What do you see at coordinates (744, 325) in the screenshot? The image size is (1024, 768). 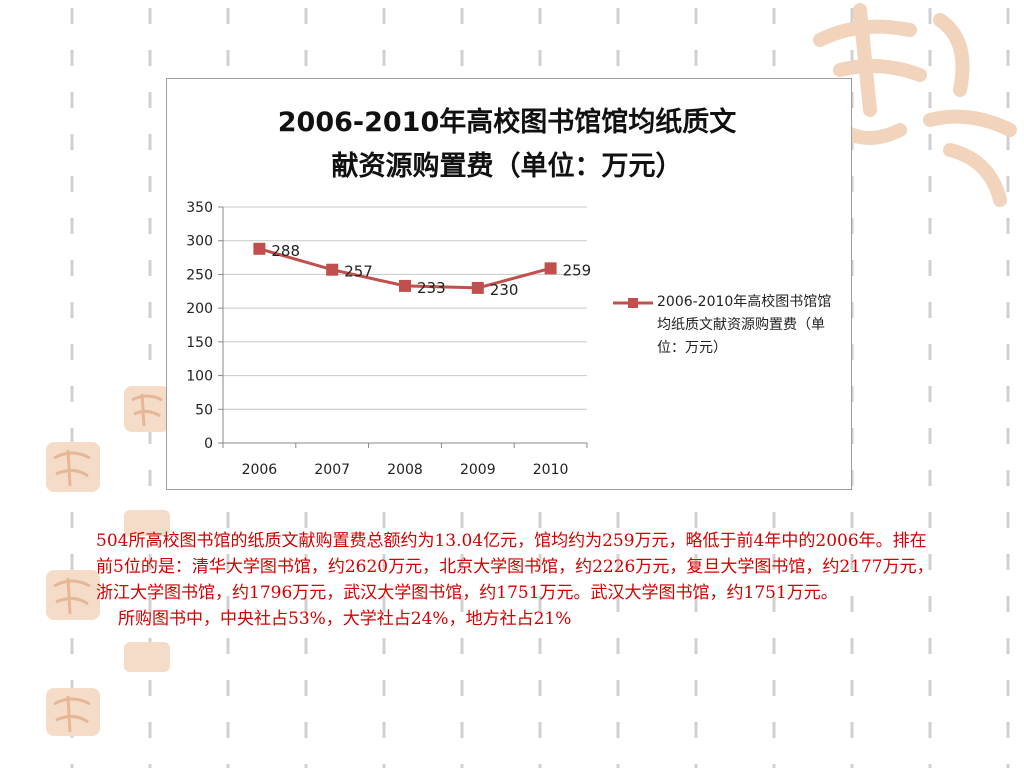 I see `legend-label: 2006-2010年高校图书馆馆均纸质文献资源购置费（单位：万元）` at bounding box center [744, 325].